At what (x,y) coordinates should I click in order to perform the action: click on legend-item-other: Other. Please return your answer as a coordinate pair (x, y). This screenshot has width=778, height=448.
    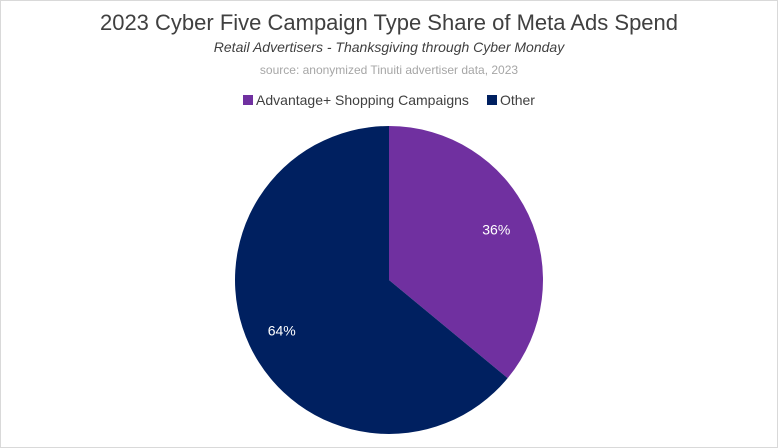
    Looking at the image, I should click on (510, 100).